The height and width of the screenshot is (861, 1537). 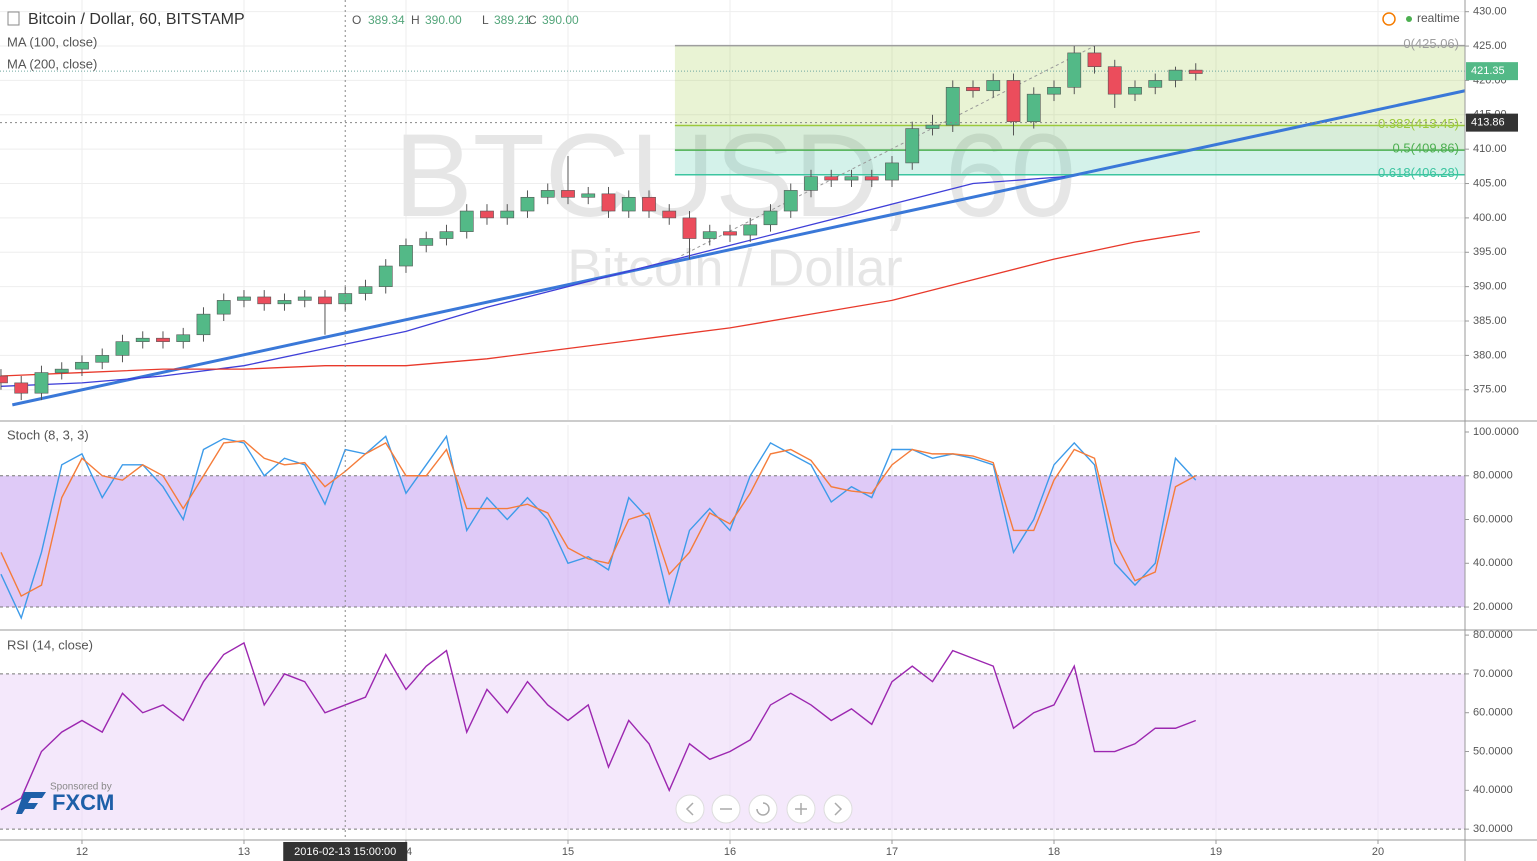 What do you see at coordinates (13, 18) in the screenshot?
I see `collapse-icon` at bounding box center [13, 18].